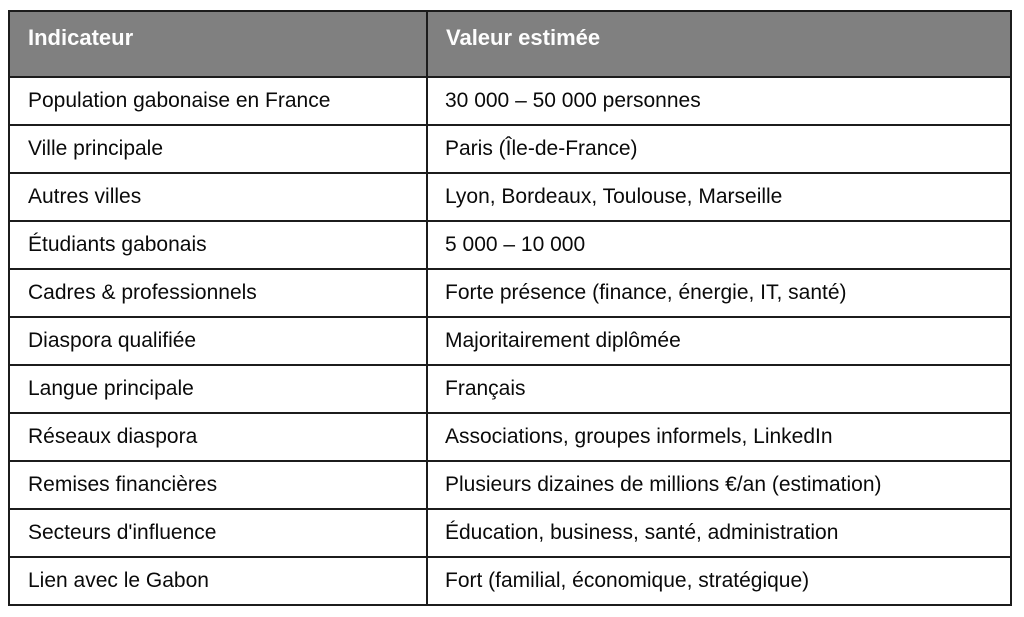  Describe the element at coordinates (218, 149) in the screenshot. I see `indicator-cell: Ville principale` at that location.